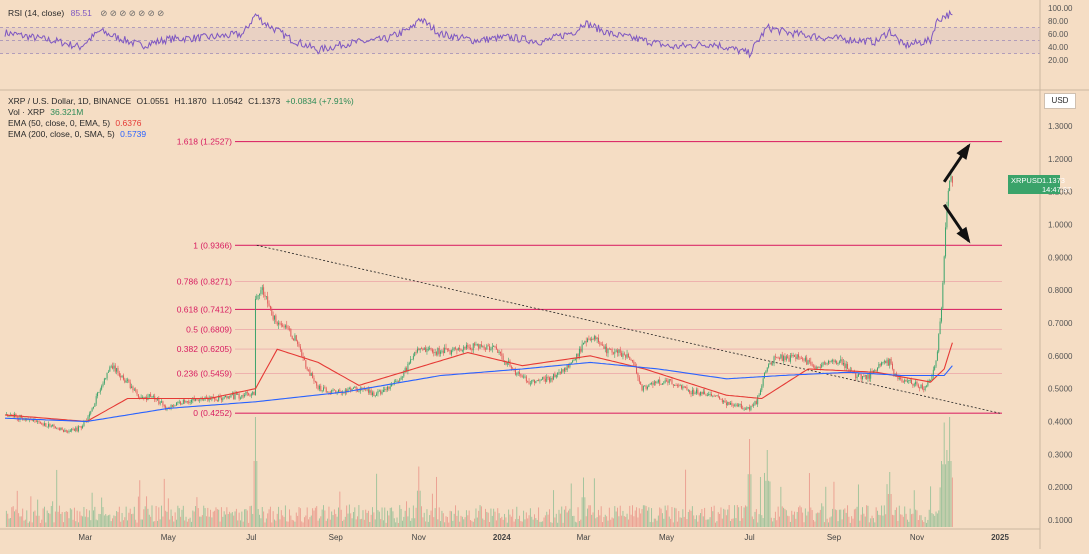 The image size is (1089, 554). Describe the element at coordinates (26, 112) in the screenshot. I see `volume-label: Vol · XRP` at that location.